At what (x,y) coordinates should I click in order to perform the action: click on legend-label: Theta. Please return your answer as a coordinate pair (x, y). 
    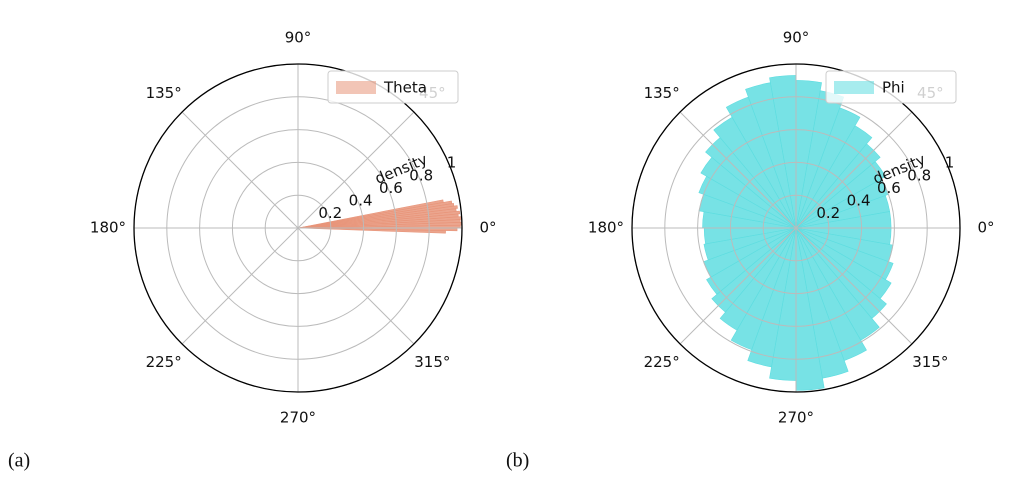
    Looking at the image, I should click on (405, 88).